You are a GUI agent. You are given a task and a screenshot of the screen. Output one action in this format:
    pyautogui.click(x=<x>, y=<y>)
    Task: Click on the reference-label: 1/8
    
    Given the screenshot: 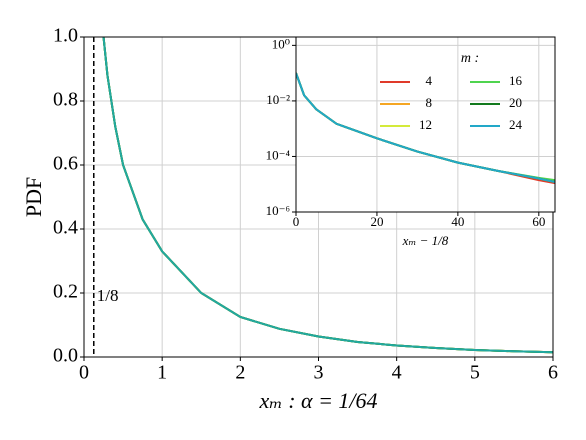 What is the action you would take?
    pyautogui.click(x=108, y=295)
    